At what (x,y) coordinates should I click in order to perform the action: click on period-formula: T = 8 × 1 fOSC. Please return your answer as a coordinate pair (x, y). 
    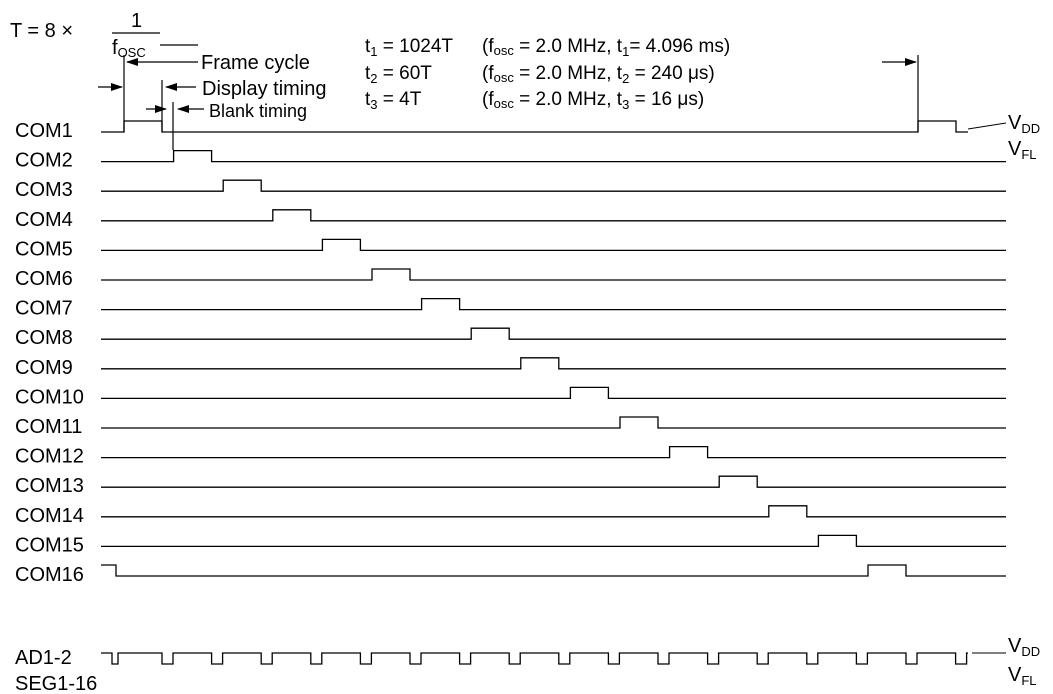
    Looking at the image, I should click on (85, 35).